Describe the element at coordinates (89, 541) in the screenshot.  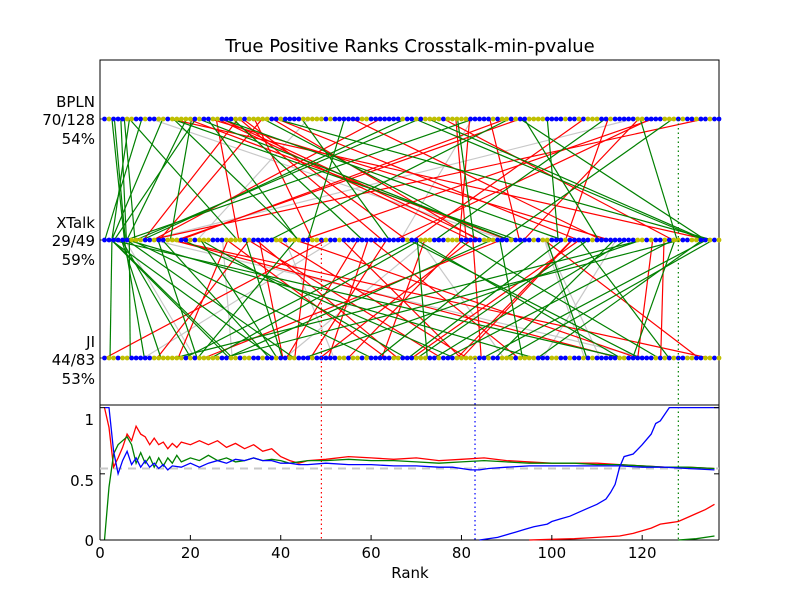
I see `y-tick-label: 0` at that location.